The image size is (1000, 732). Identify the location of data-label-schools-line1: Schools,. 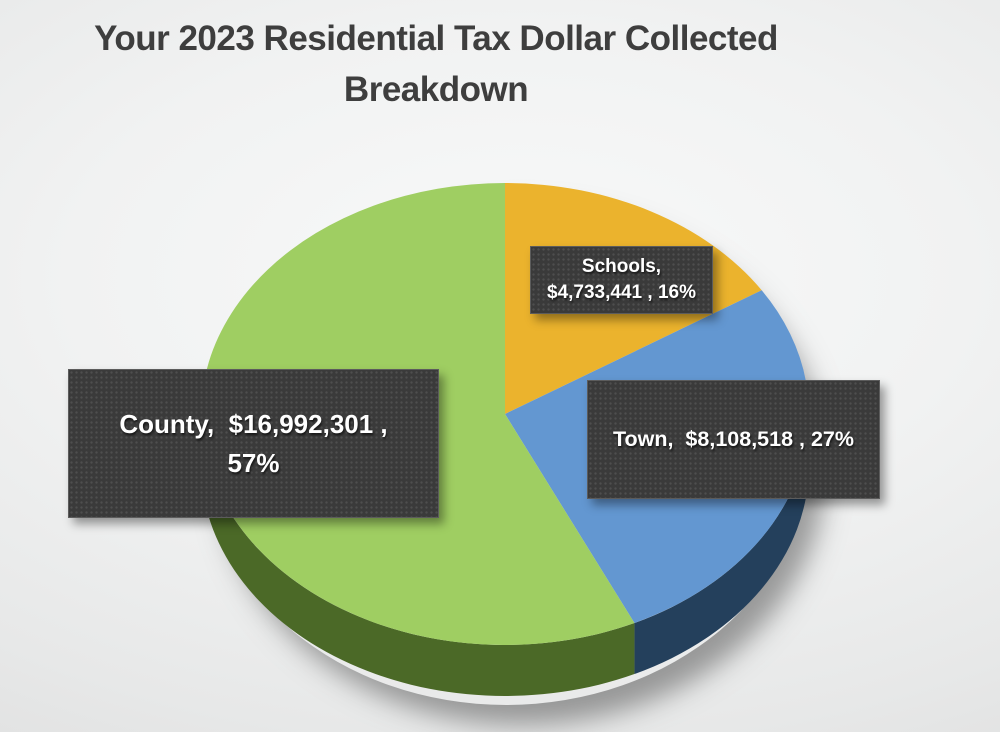
(621, 266).